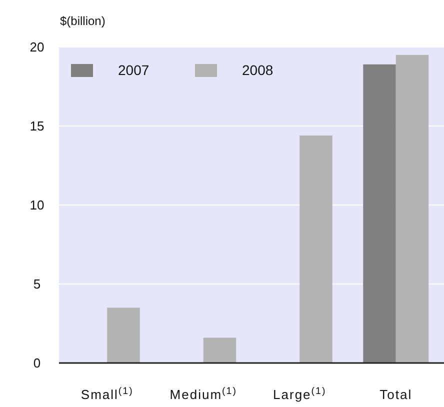 This screenshot has height=407, width=444. I want to click on y-tick-label: 20, so click(37, 47).